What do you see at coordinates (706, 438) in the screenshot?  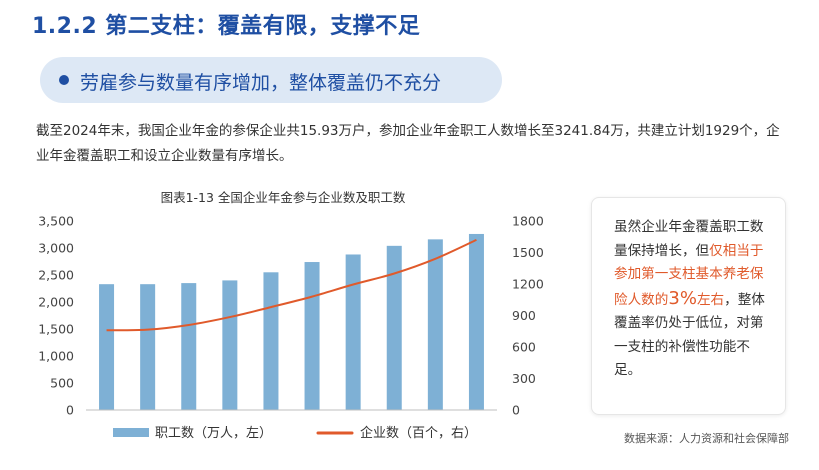 I see `data-source: 数据来源：人力资源和社会保障部` at bounding box center [706, 438].